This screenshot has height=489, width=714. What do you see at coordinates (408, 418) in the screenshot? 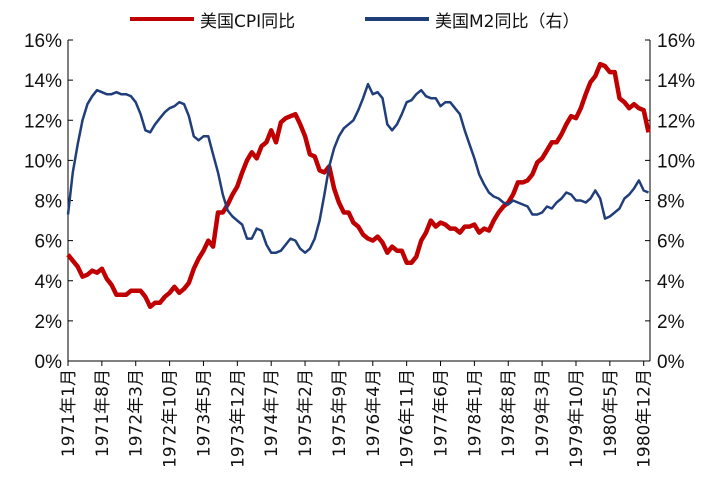
I see `x-tick-label: 1976年11月` at bounding box center [408, 418].